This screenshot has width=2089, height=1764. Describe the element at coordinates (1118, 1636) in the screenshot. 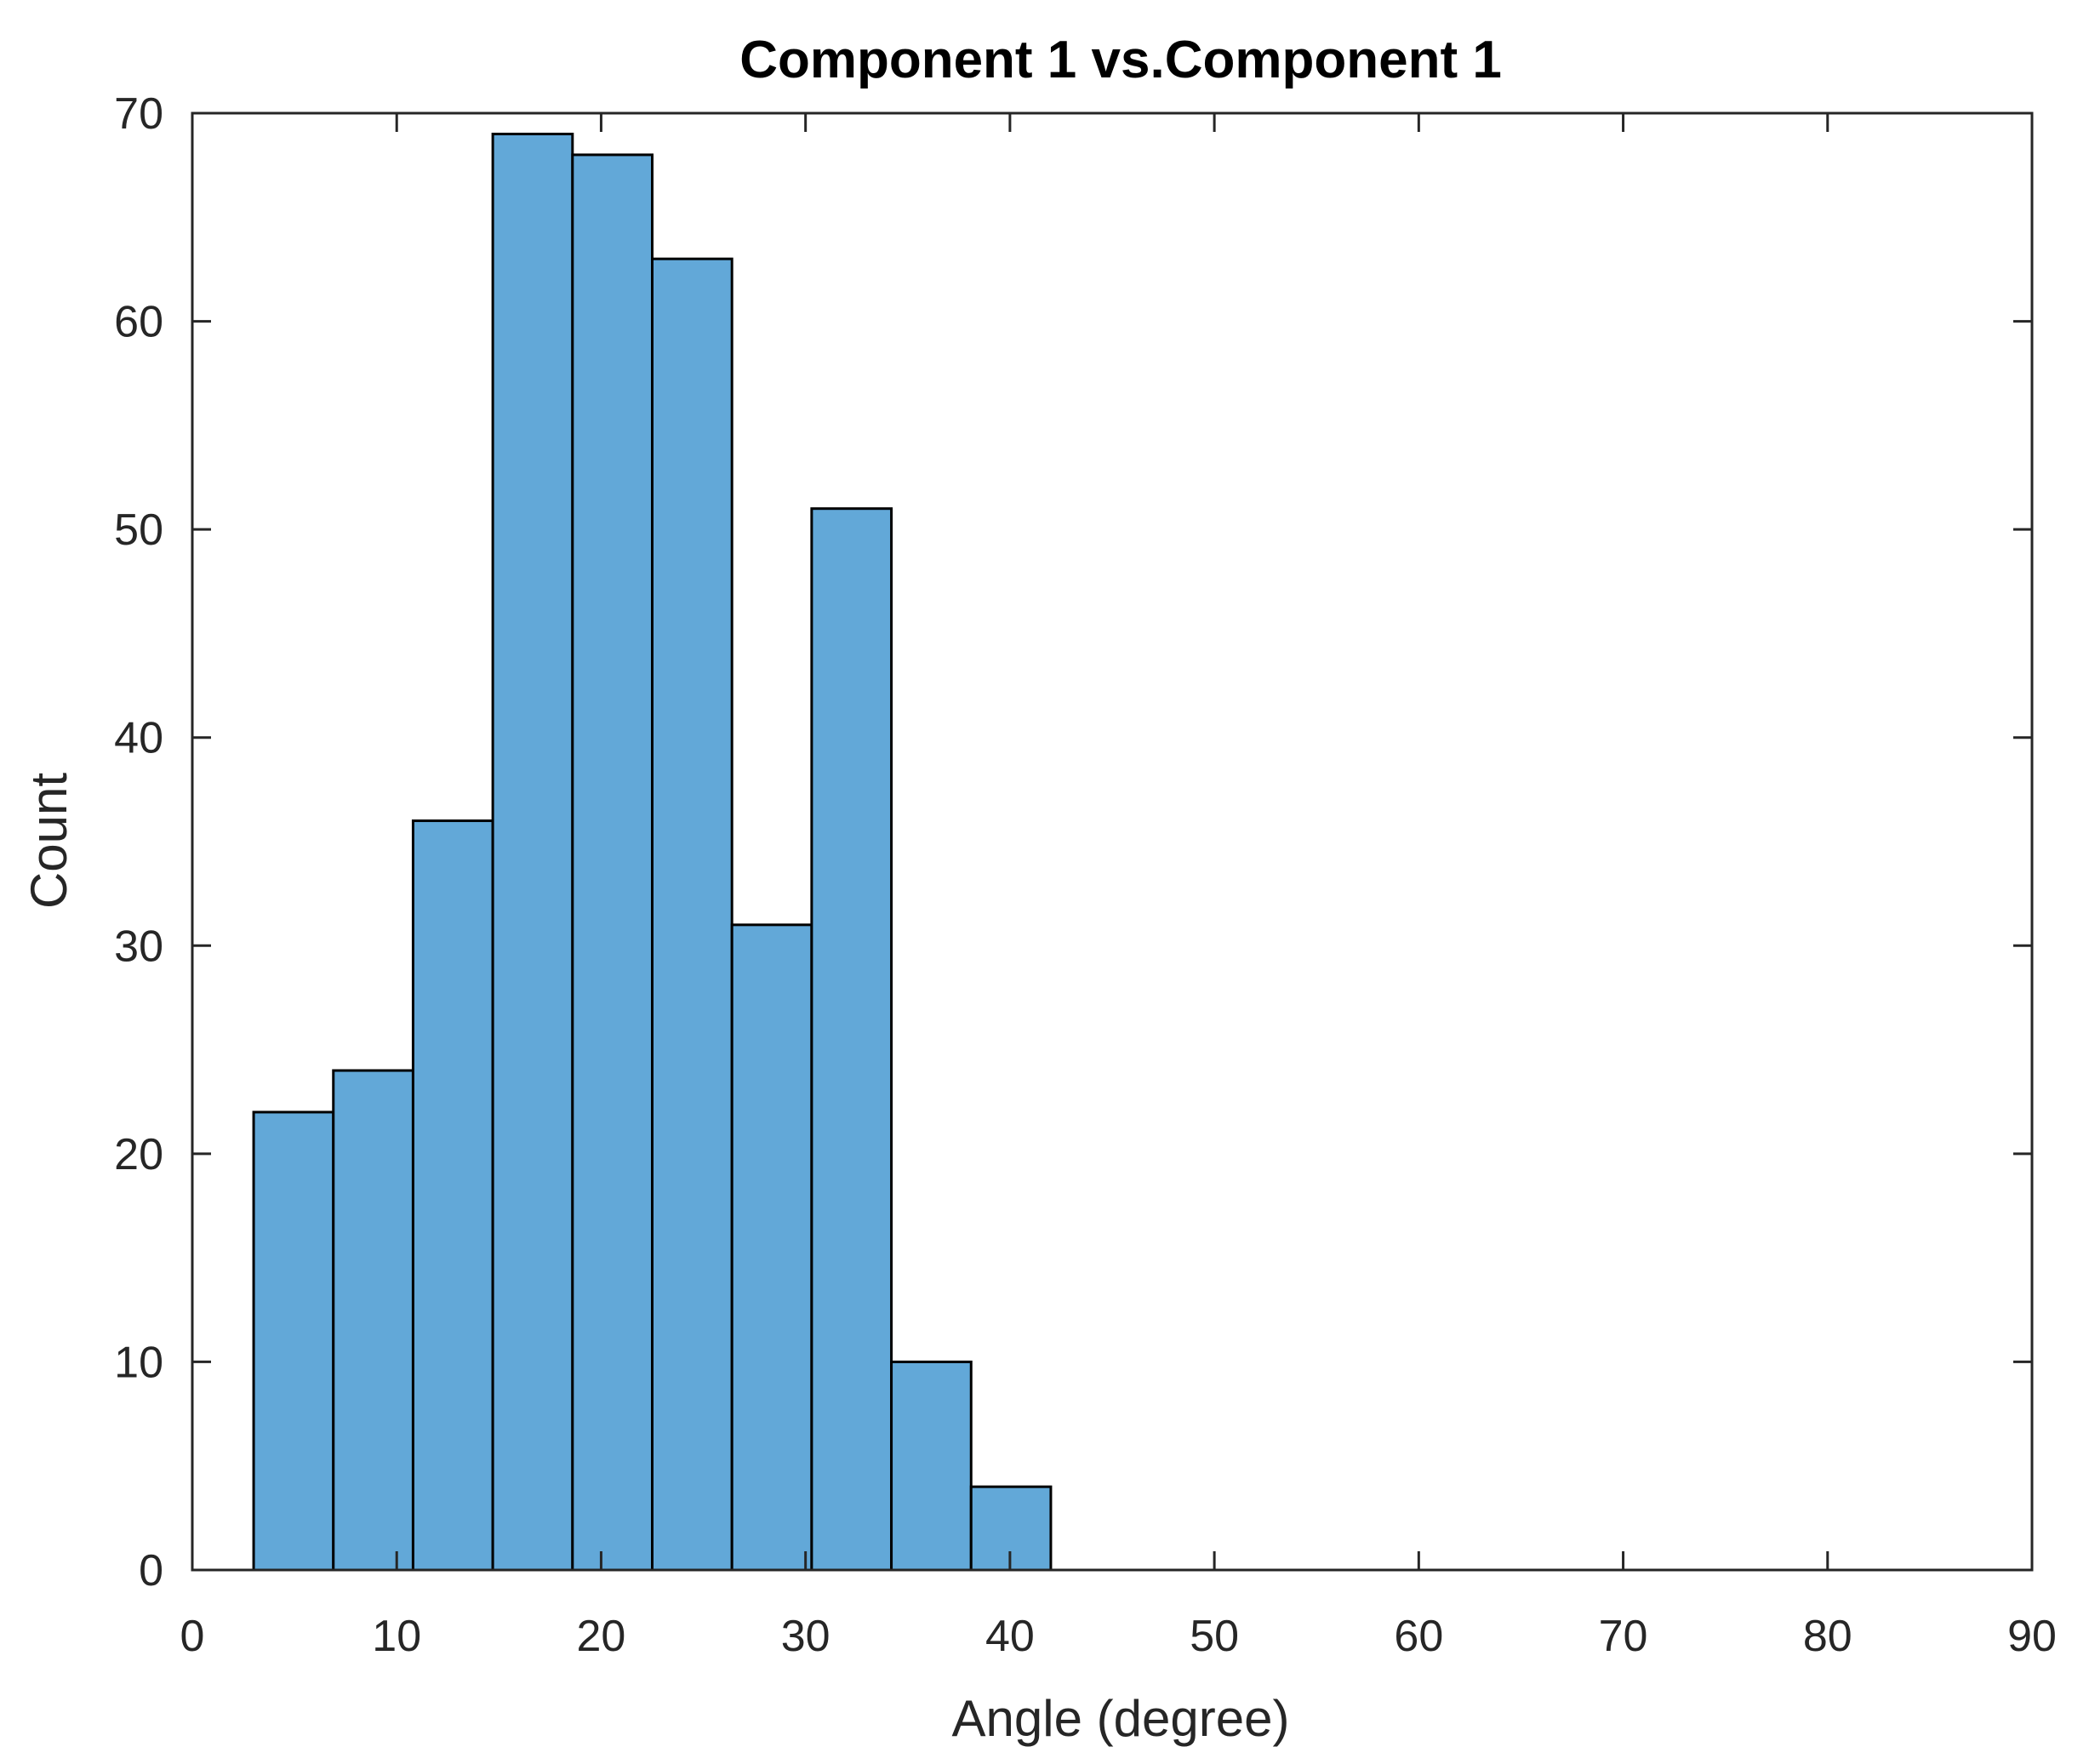

I see `x-tick-labels: 0 10 20 30 40 50 60 70 80 90` at that location.